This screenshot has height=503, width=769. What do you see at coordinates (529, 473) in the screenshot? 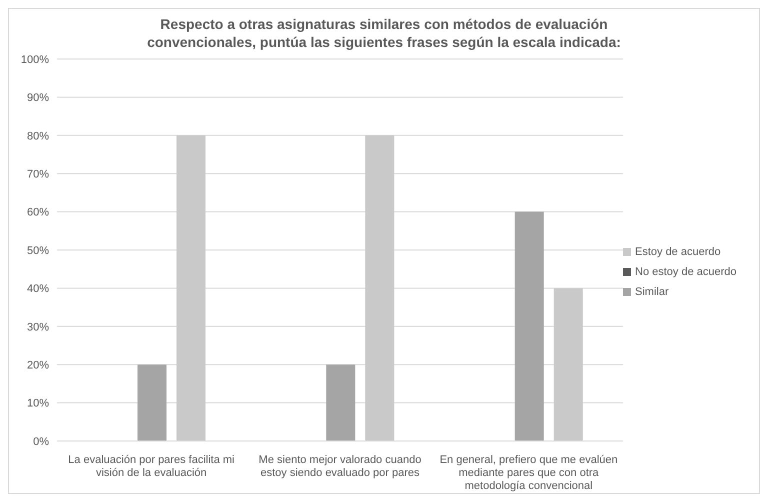
I see `x-tick-label: En general, prefiero que me evalúen mediante pares que con otra metodología convencional` at bounding box center [529, 473].